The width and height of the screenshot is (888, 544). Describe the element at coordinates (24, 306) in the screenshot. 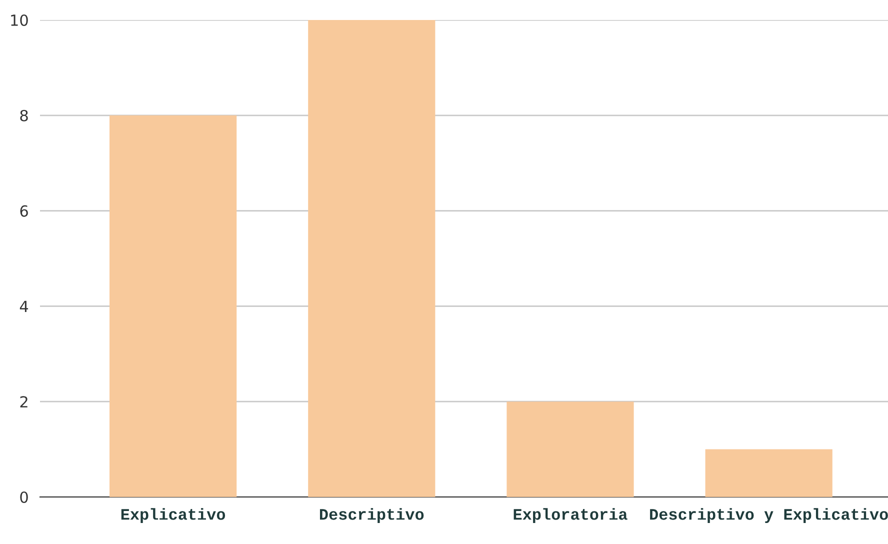

I see `y-tick-label: 4` at that location.